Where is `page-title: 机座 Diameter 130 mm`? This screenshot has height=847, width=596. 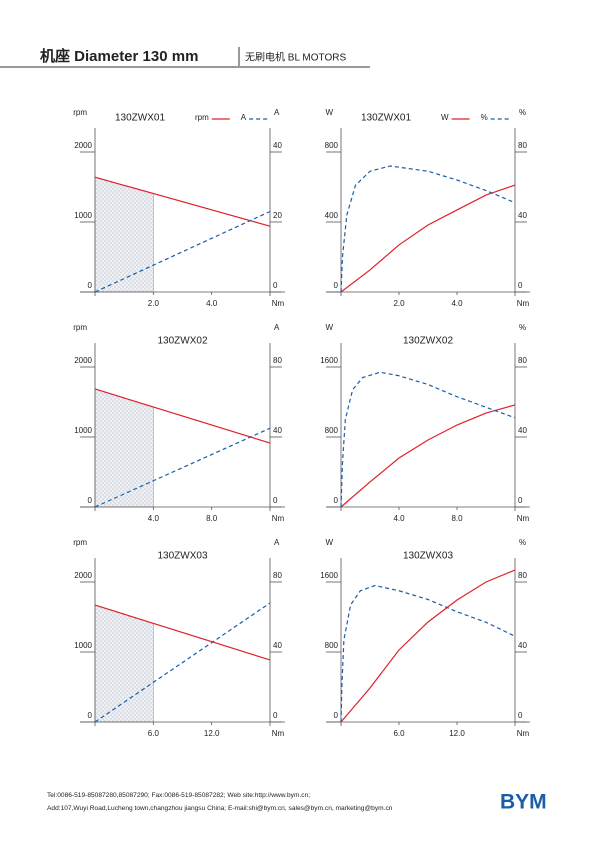
page-title: 机座 Diameter 130 mm is located at coordinates (119, 56).